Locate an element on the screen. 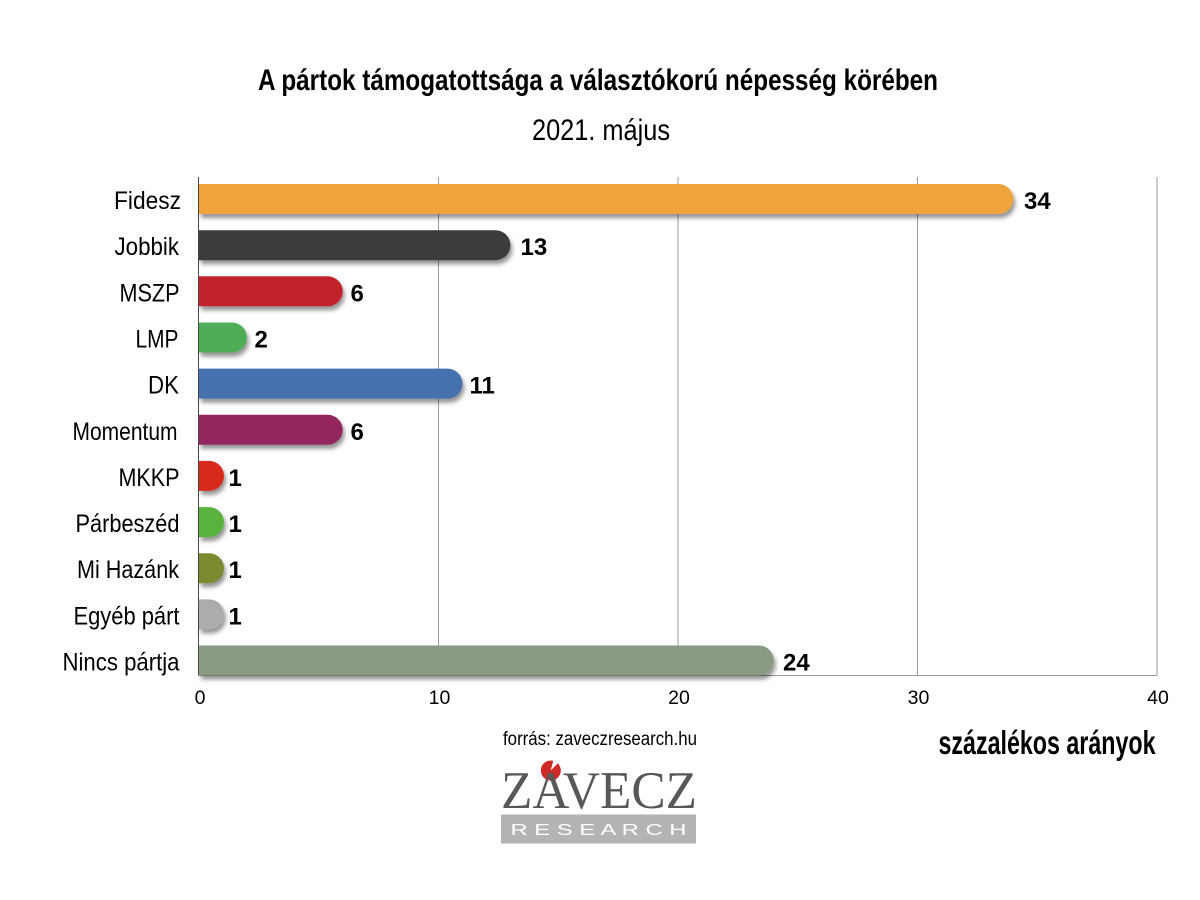 This screenshot has width=1200, height=900. svg-text: R E S E A R C H is located at coordinates (599, 830).